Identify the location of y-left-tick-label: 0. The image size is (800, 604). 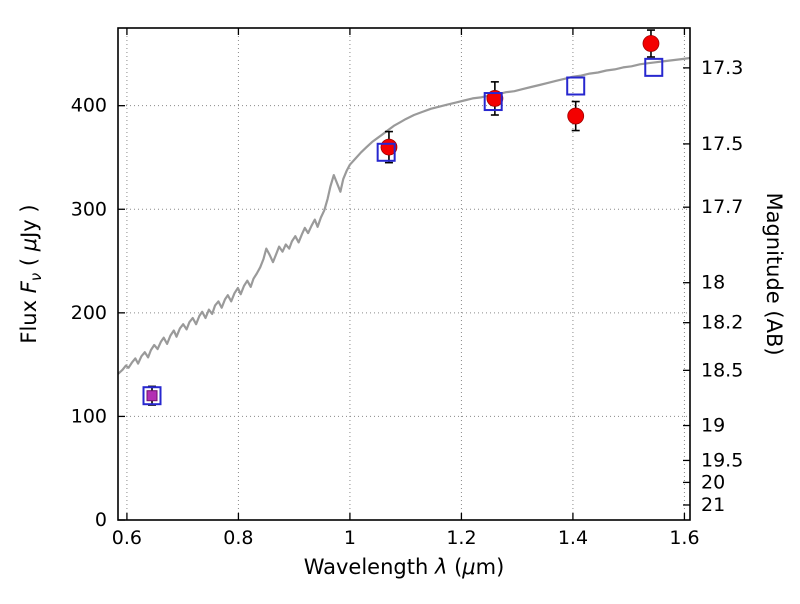
(101, 520).